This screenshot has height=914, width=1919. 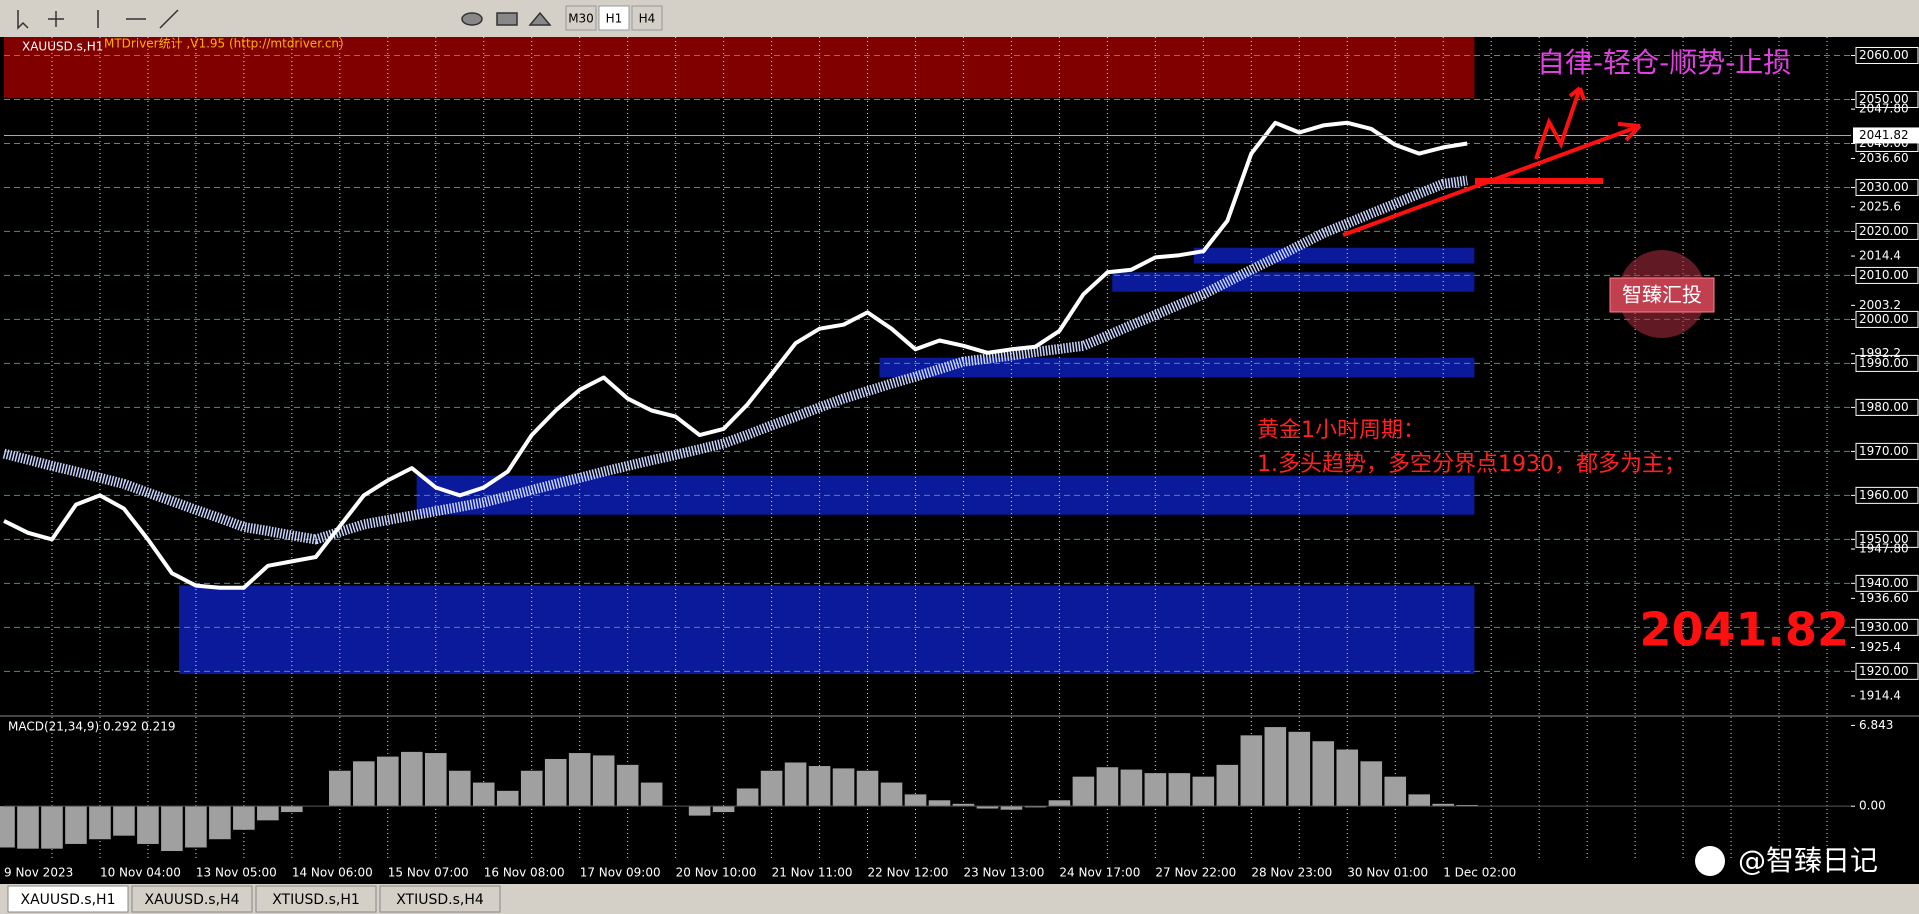 What do you see at coordinates (540, 18) in the screenshot?
I see `triangle-icon` at bounding box center [540, 18].